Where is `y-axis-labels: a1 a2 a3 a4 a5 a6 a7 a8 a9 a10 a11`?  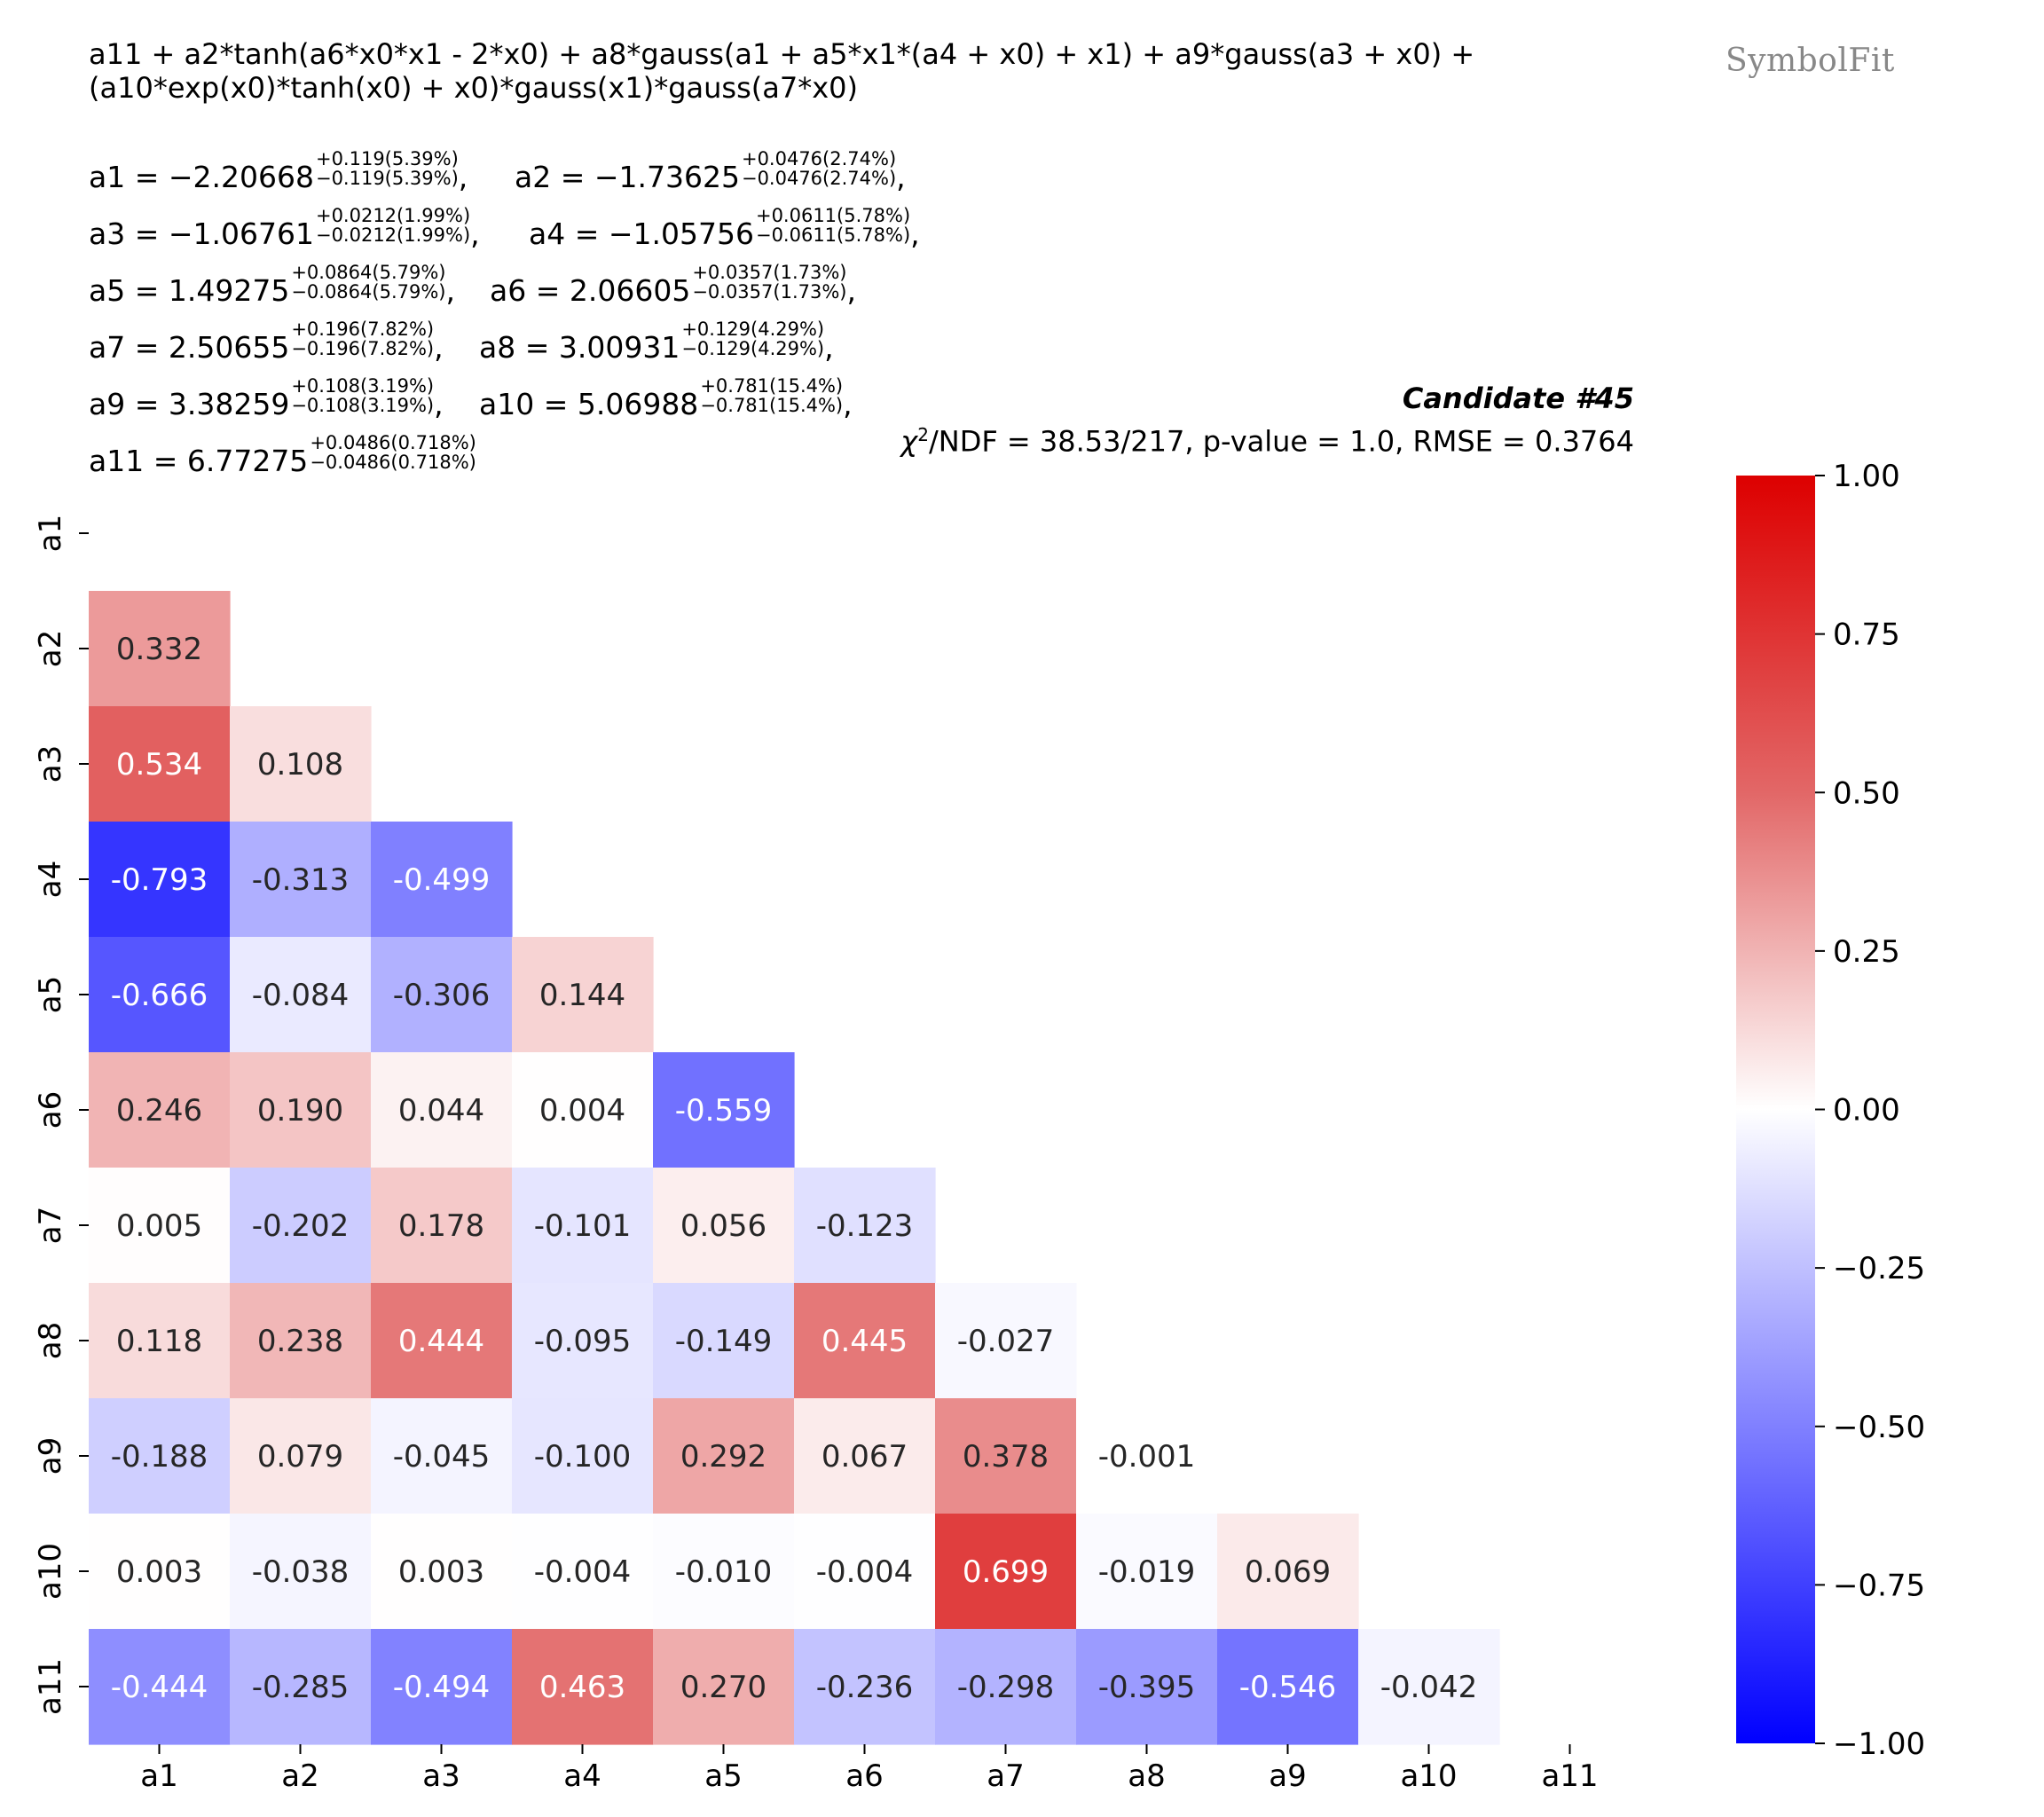
y-axis-labels: a1 a2 a3 a4 a5 a6 a7 a8 a9 a10 a11 is located at coordinates (61, 1115).